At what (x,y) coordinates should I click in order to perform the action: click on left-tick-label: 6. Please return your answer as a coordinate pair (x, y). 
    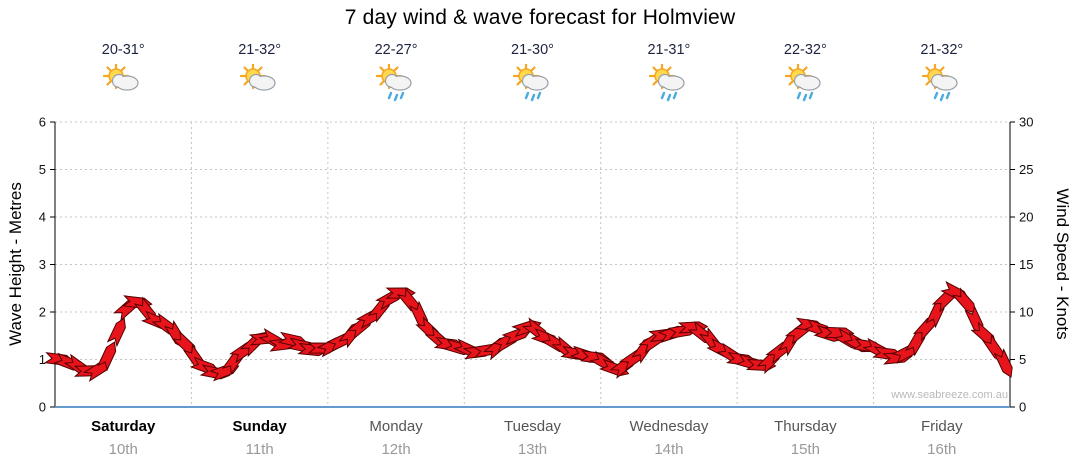
    Looking at the image, I should click on (42, 122).